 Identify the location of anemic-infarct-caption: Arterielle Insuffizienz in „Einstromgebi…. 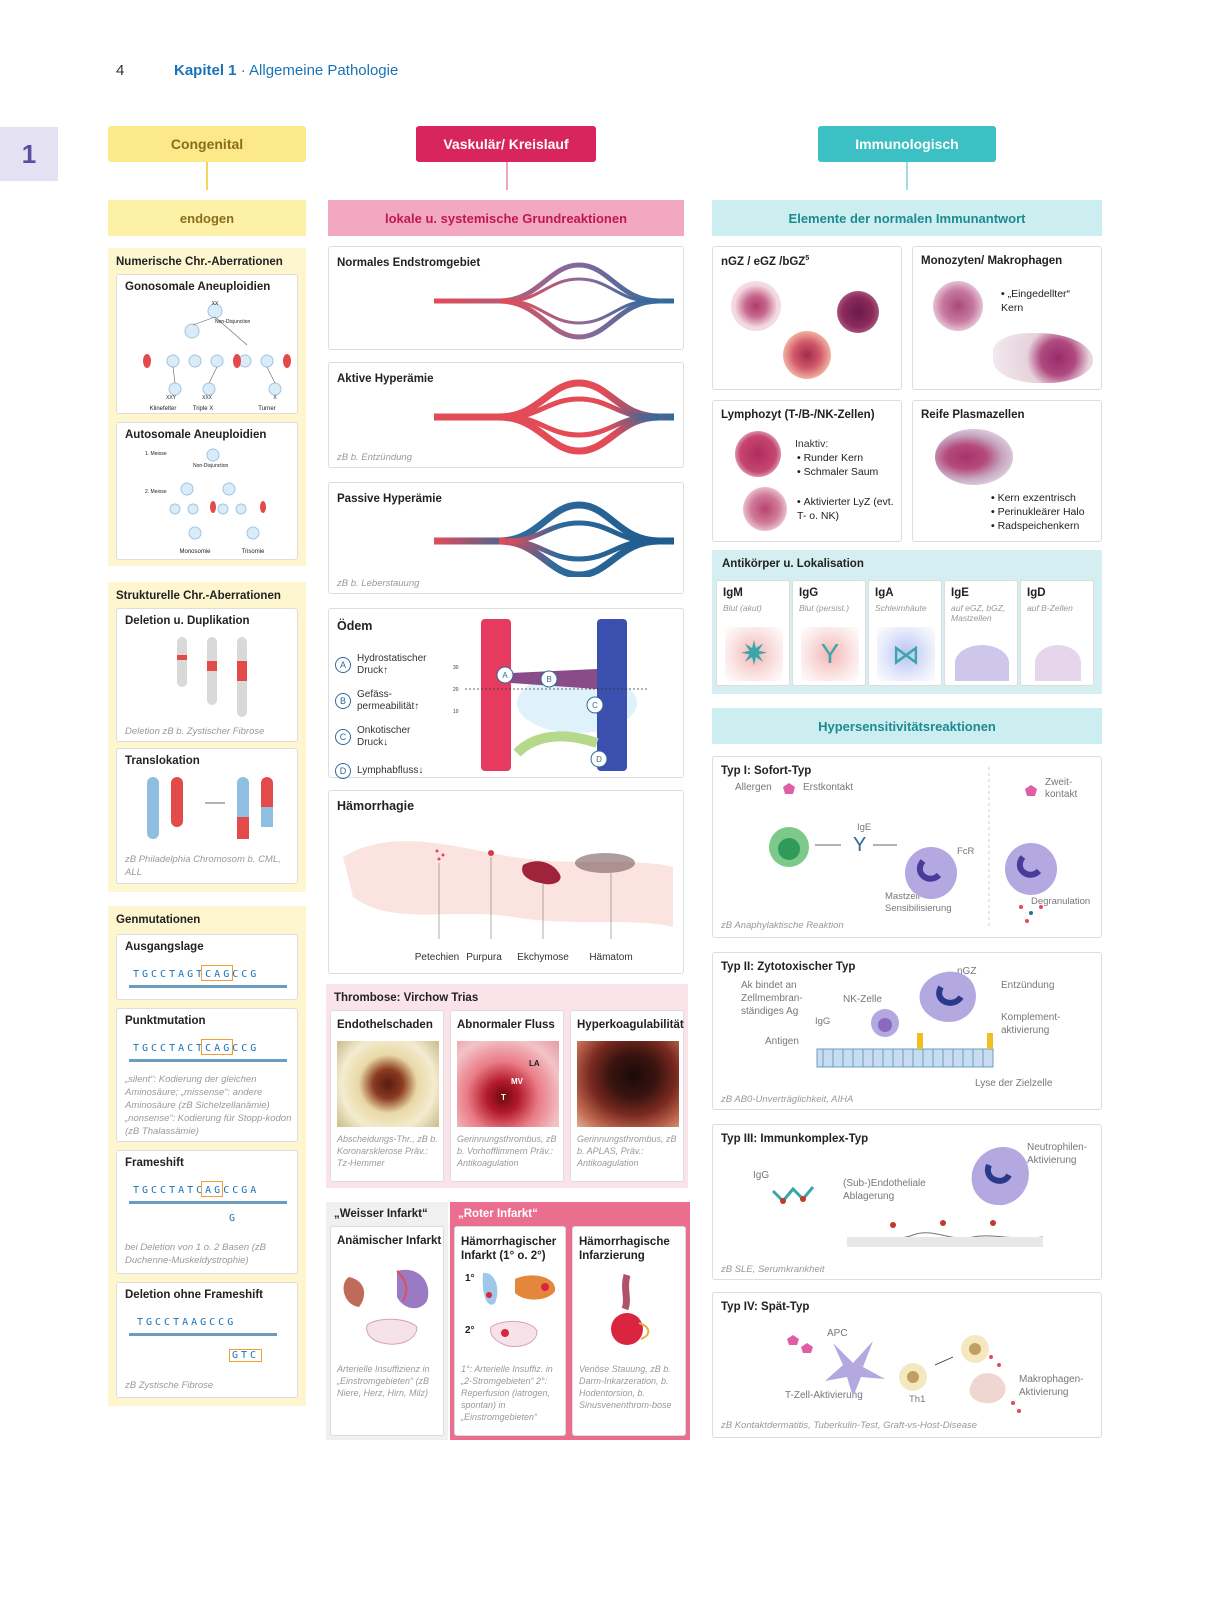
(383, 1381).